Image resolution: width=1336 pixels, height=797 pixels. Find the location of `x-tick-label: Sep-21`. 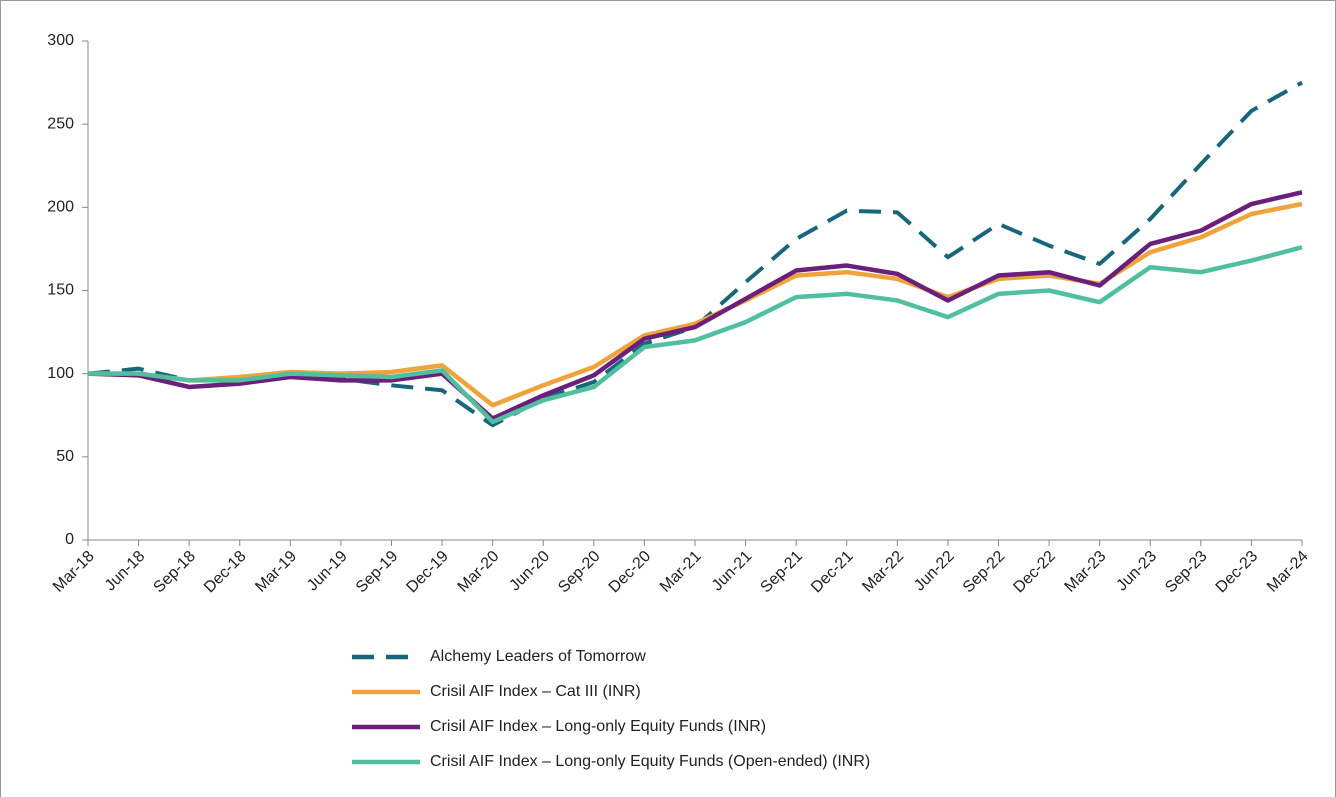

x-tick-label: Sep-21 is located at coordinates (781, 572).